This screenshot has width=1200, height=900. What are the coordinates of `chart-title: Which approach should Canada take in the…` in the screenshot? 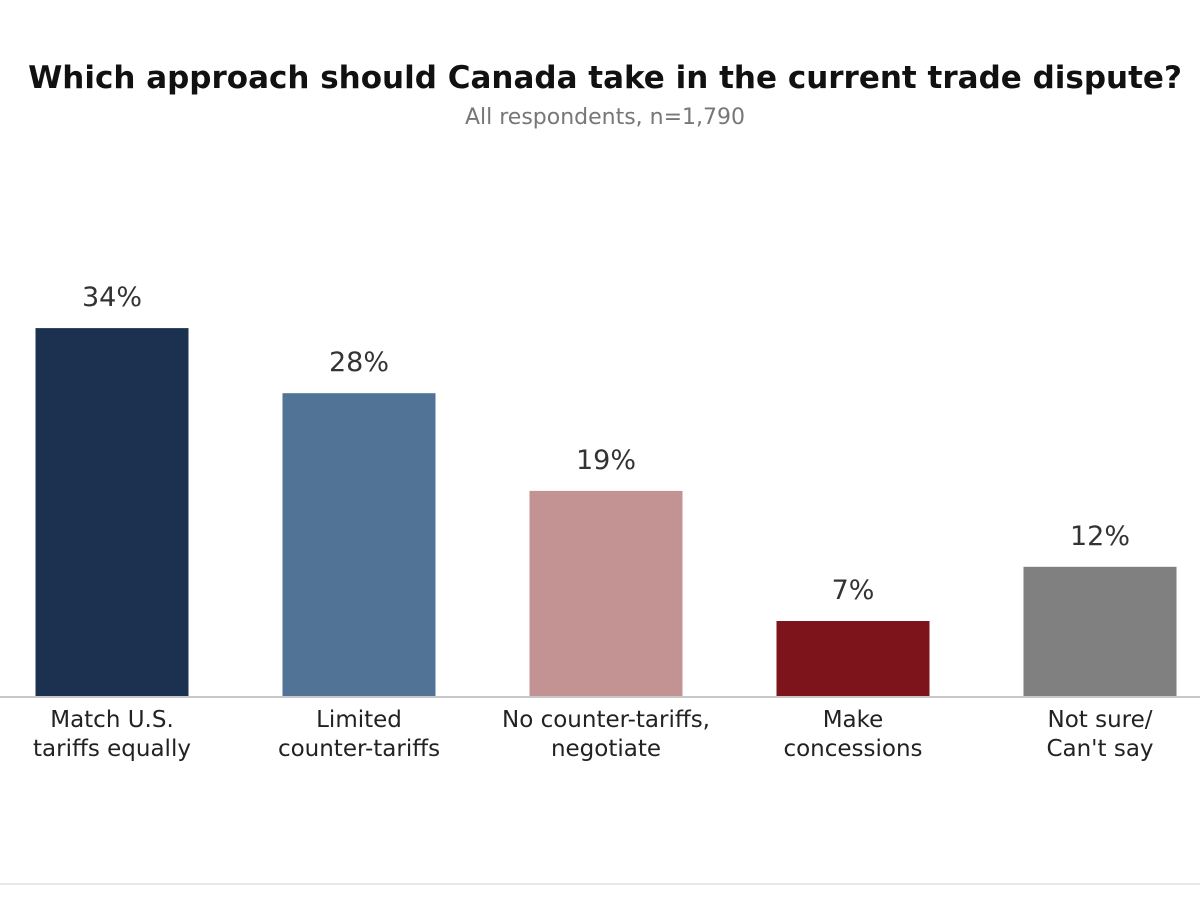 It's located at (605, 78).